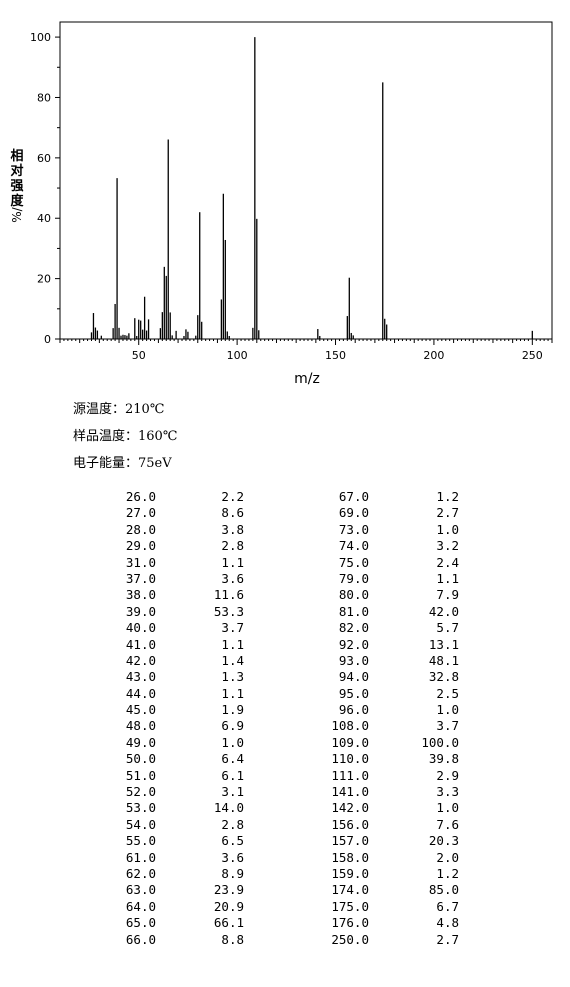  I want to click on intensity-cell: 53.3, so click(228, 611).